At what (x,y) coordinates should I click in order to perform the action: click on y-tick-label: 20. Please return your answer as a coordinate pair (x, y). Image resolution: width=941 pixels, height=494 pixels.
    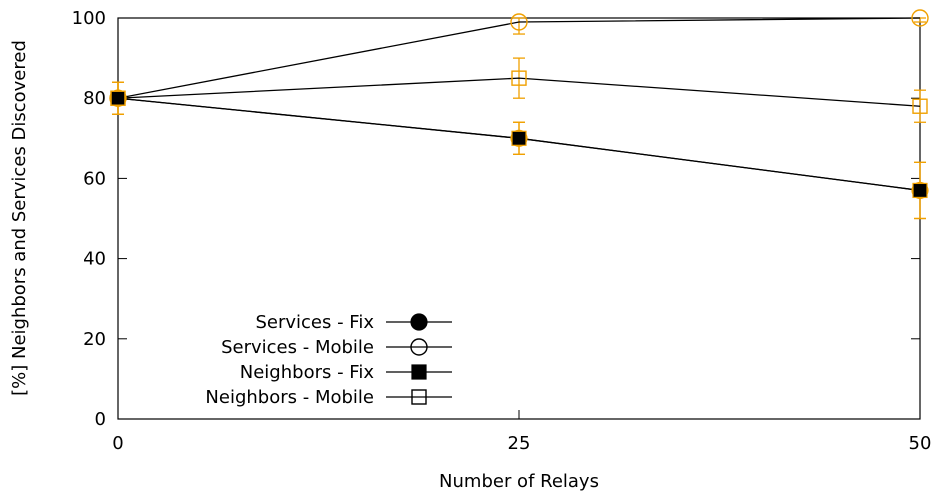
    Looking at the image, I should click on (94, 339).